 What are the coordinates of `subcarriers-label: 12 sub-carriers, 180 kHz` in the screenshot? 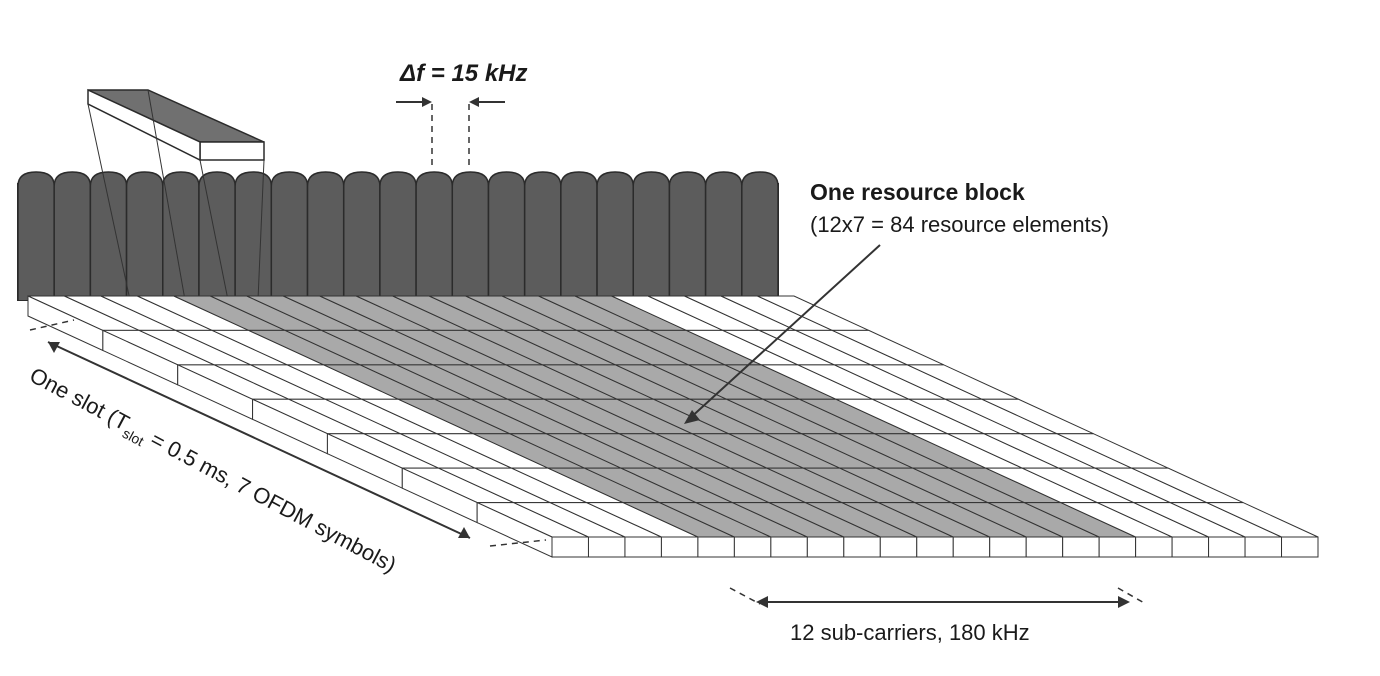 It's located at (910, 632).